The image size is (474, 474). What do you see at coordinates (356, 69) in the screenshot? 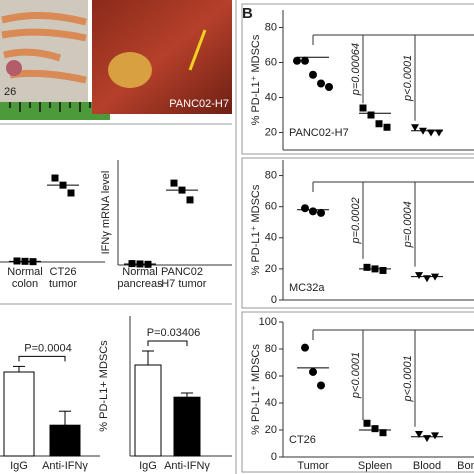
I see `p-value: p=0.00064` at bounding box center [356, 69].